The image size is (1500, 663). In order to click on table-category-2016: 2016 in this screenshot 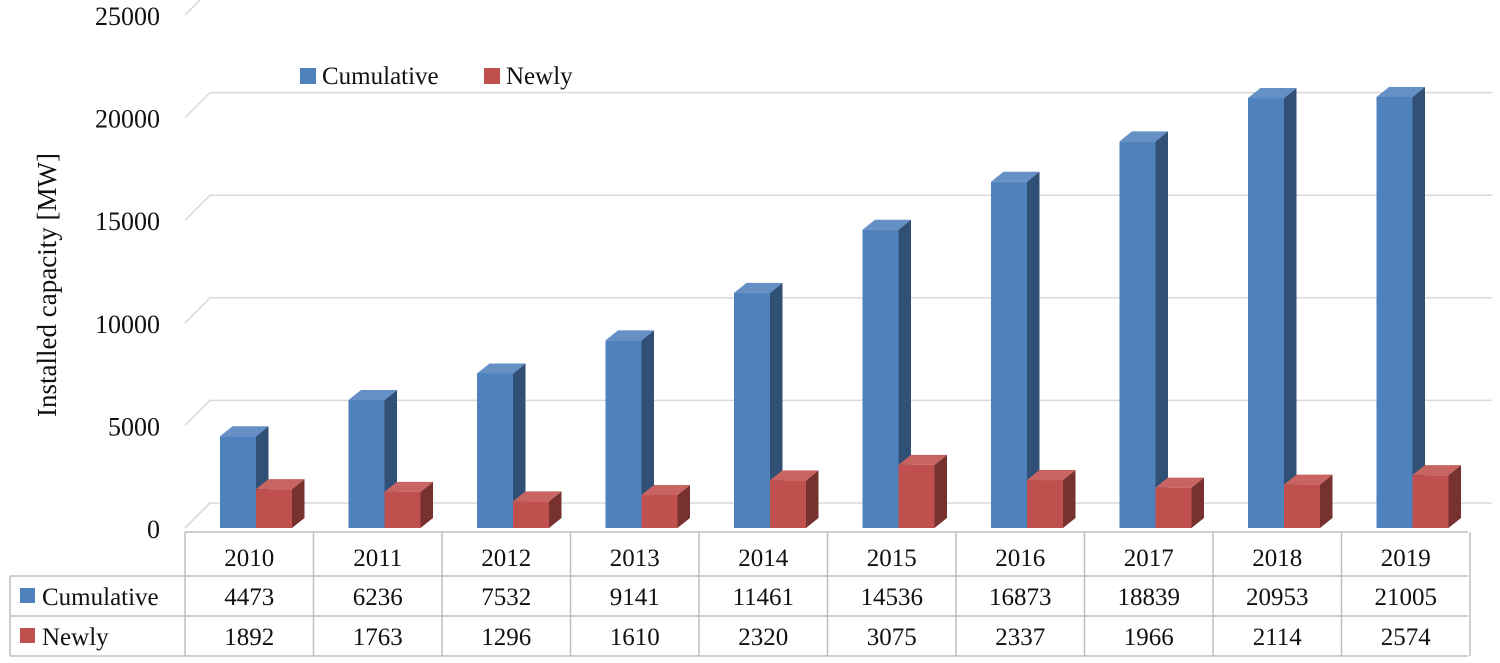, I will do `click(1020, 558)`.